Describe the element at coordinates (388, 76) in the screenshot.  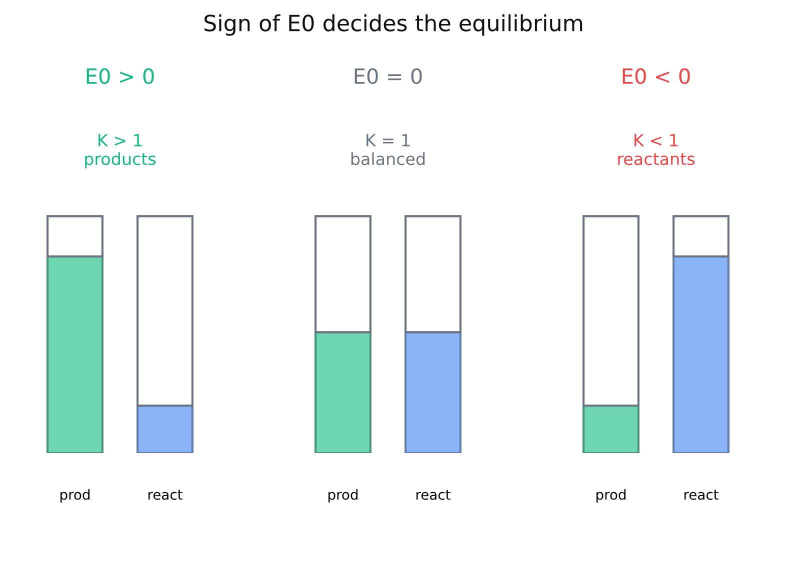
I see `chart-title: E0 = 0` at that location.